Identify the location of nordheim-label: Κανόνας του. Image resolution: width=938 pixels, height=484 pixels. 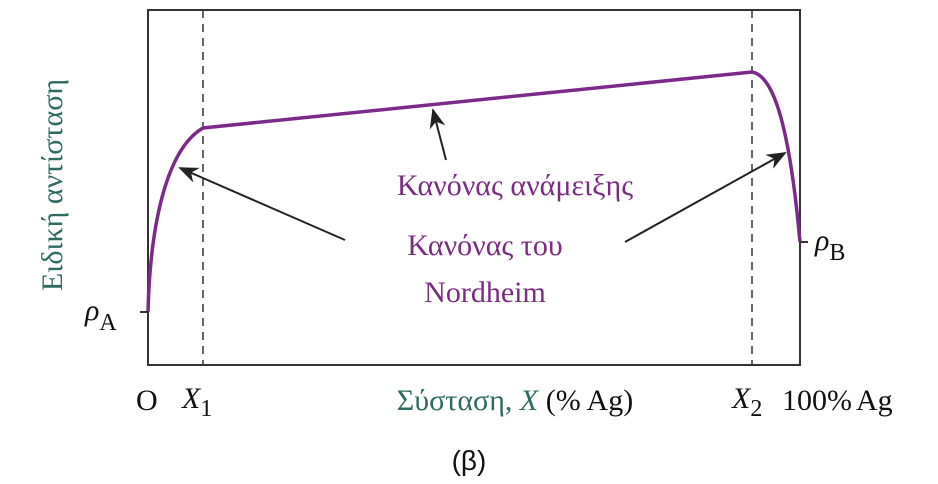
(484, 245).